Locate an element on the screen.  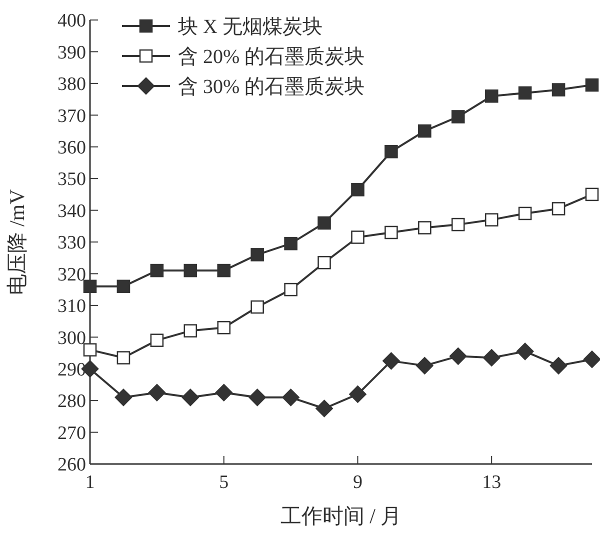
x-tick-label: 9 is located at coordinates (357, 482).